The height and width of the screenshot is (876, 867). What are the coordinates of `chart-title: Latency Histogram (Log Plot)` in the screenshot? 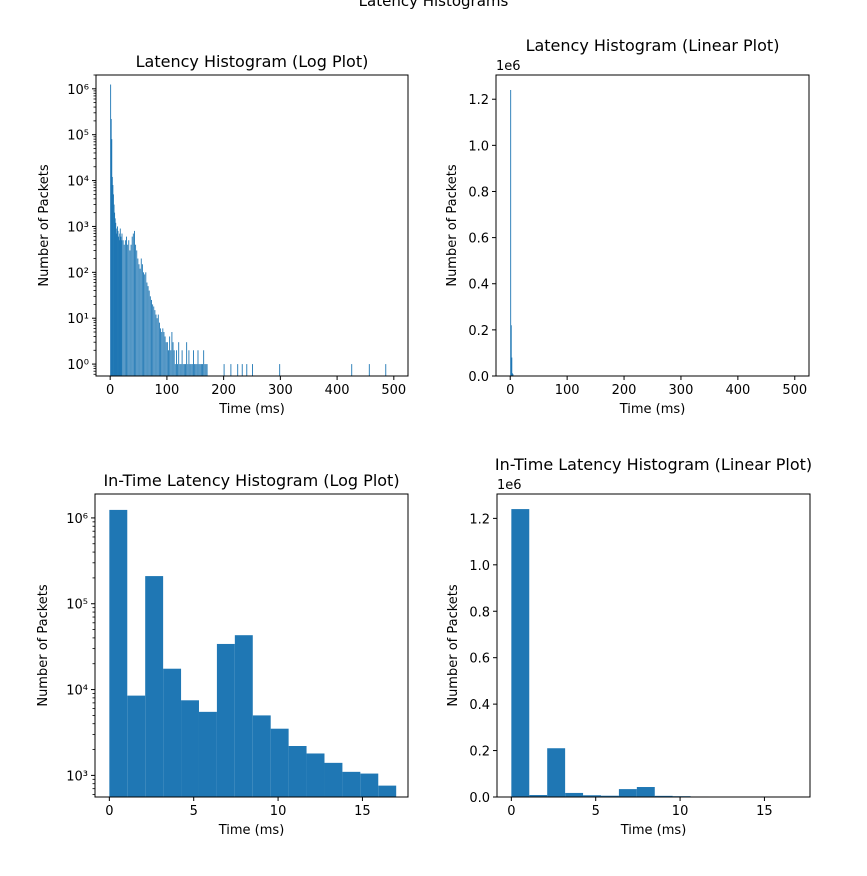 It's located at (252, 61).